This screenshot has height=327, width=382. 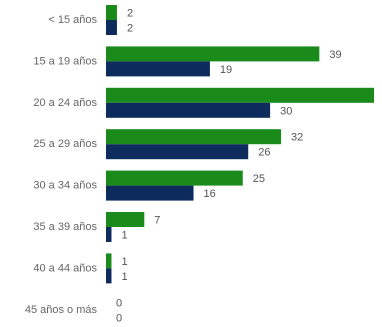 What do you see at coordinates (65, 61) in the screenshot?
I see `category-label: 15 a 19 años` at bounding box center [65, 61].